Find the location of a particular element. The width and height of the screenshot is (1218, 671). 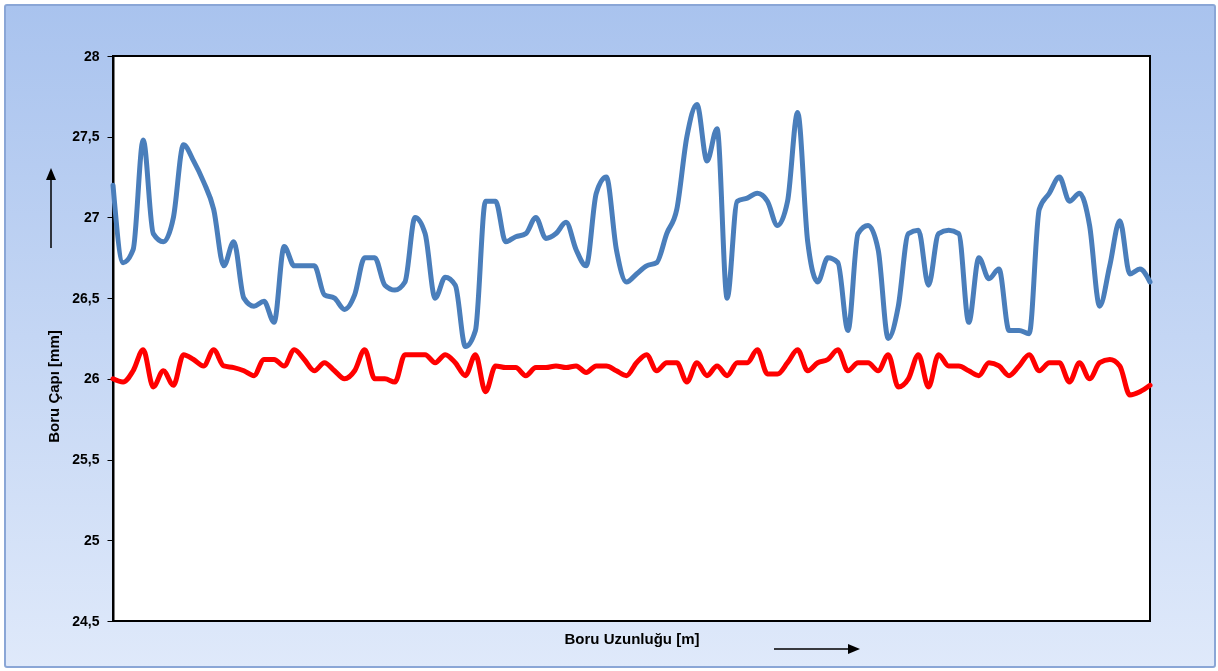

x-axis-title: Boru Uzunluğu [m] is located at coordinates (632, 638).